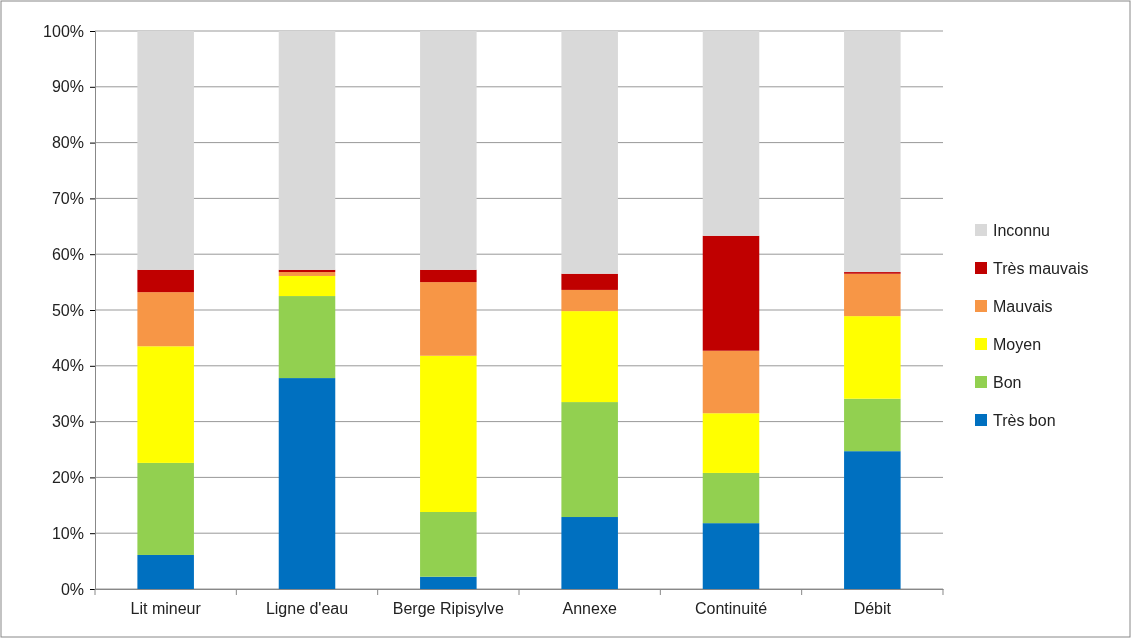  I want to click on y-tick-label: 50%, so click(67, 310).